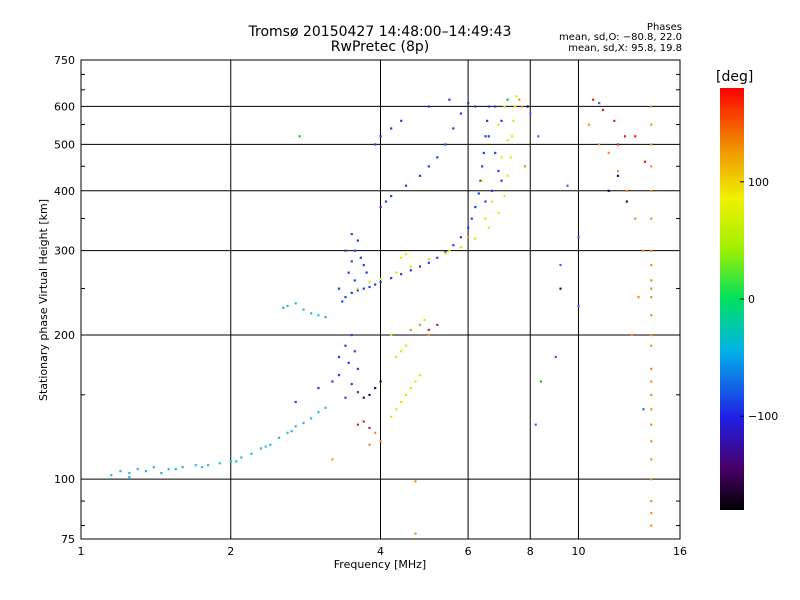 Image resolution: width=800 pixels, height=600 pixels. Describe the element at coordinates (64, 60) in the screenshot. I see `y-tick-label: 750` at that location.